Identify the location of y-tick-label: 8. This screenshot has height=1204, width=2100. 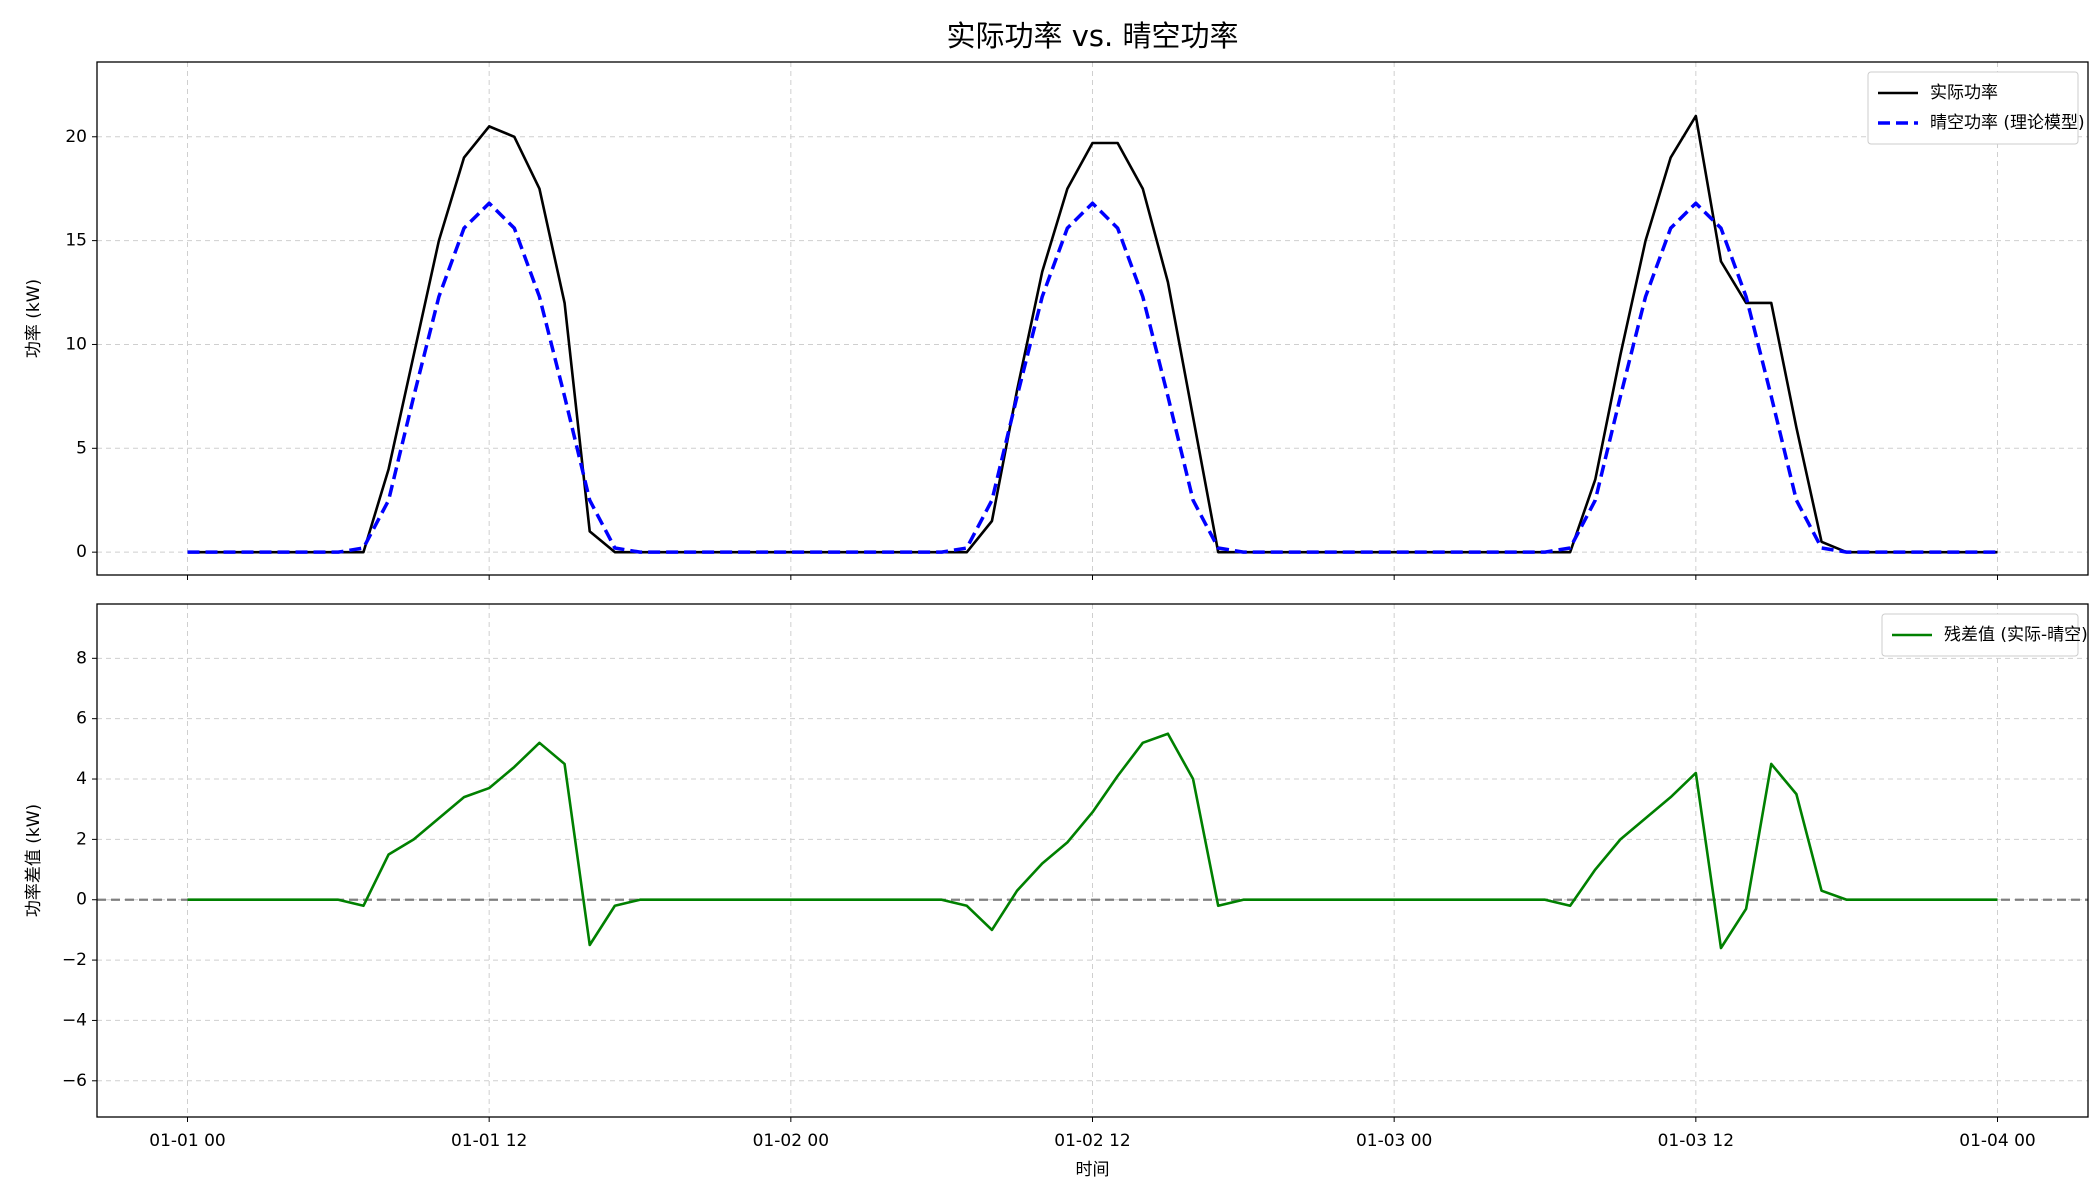
(81, 658).